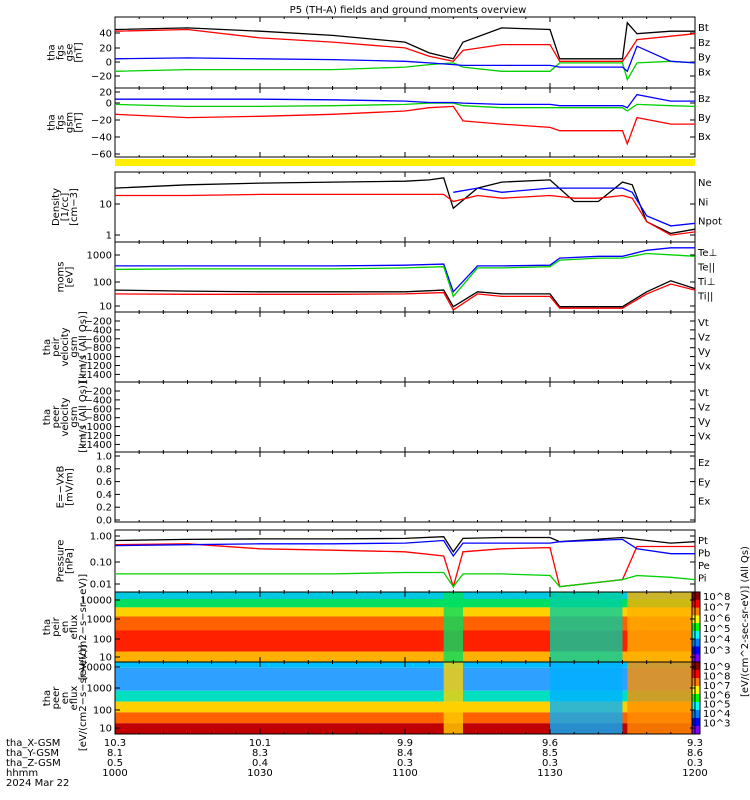  I want to click on legend-vy: Vy, so click(704, 352).